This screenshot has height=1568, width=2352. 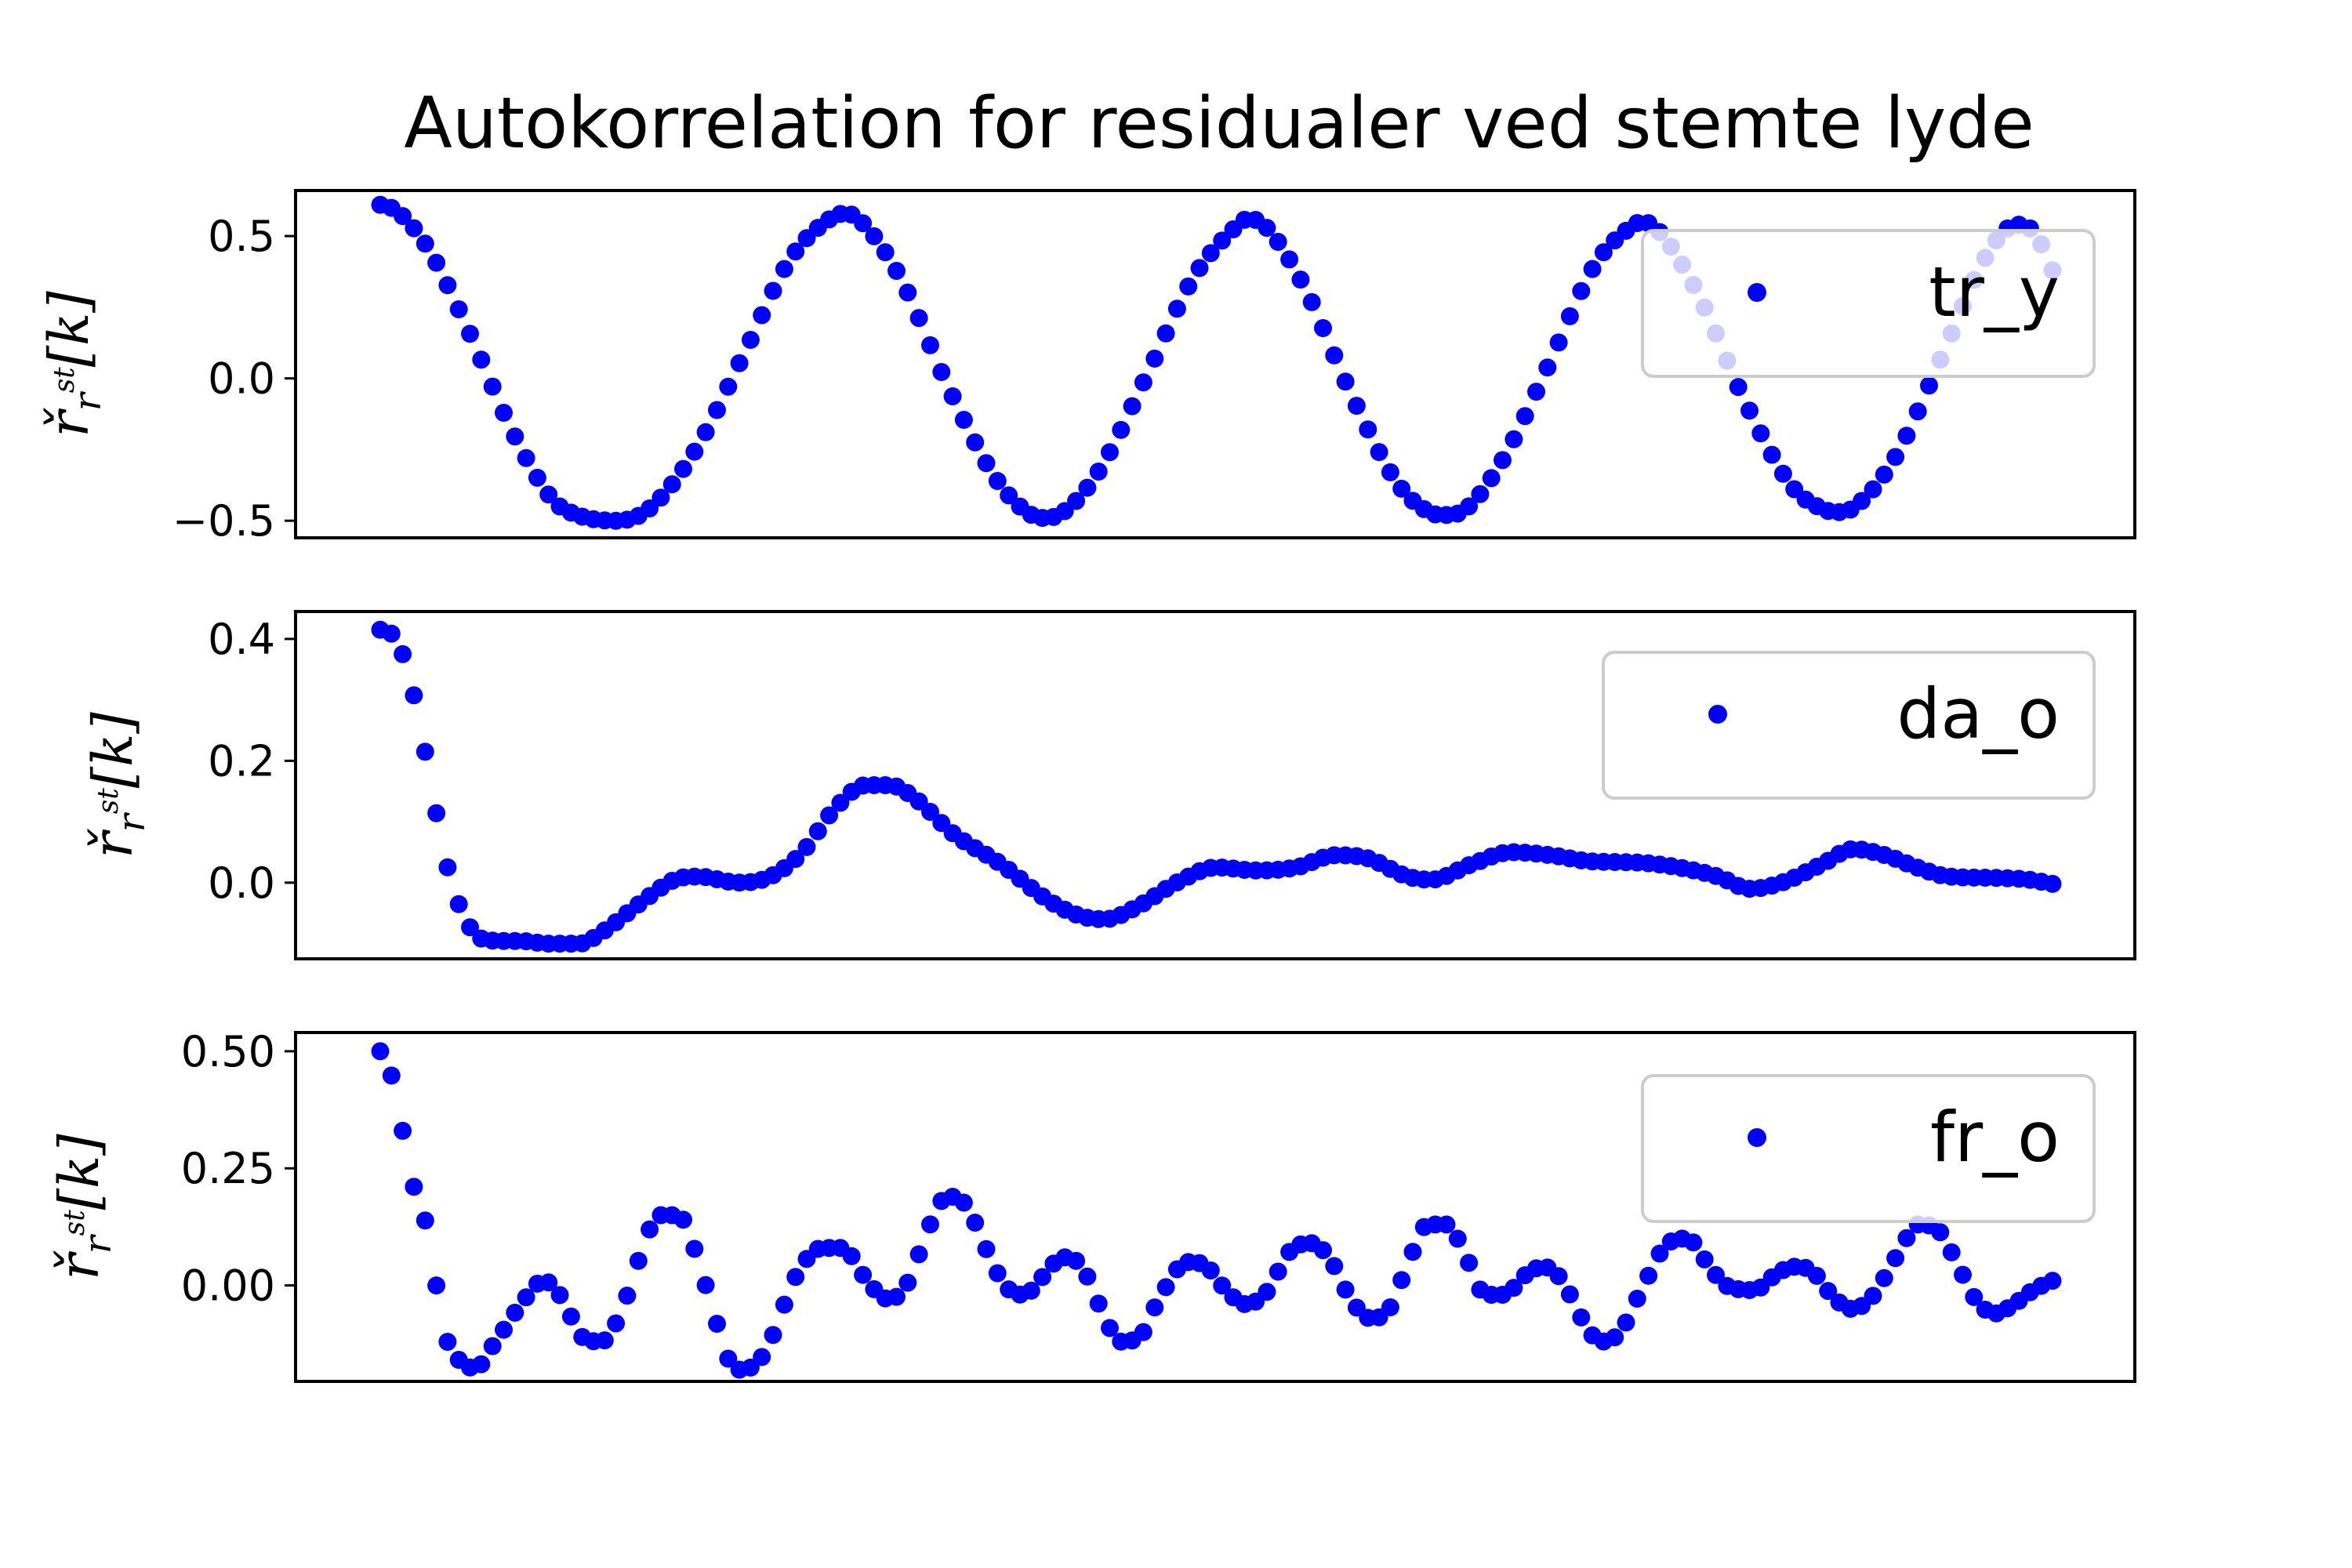 What do you see at coordinates (1868, 303) in the screenshot?
I see `legend-tr_y: tr_y` at bounding box center [1868, 303].